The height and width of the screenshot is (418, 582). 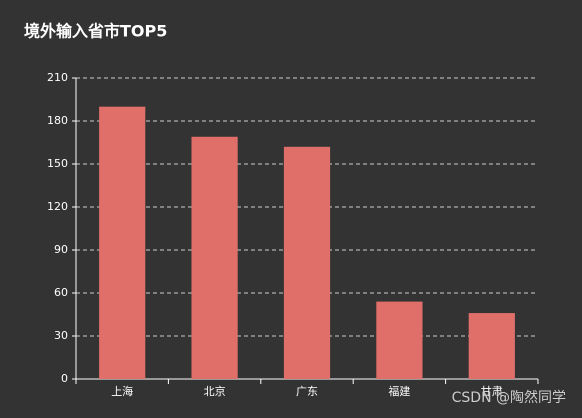 I want to click on y-tick-label: 210, so click(x=57, y=77).